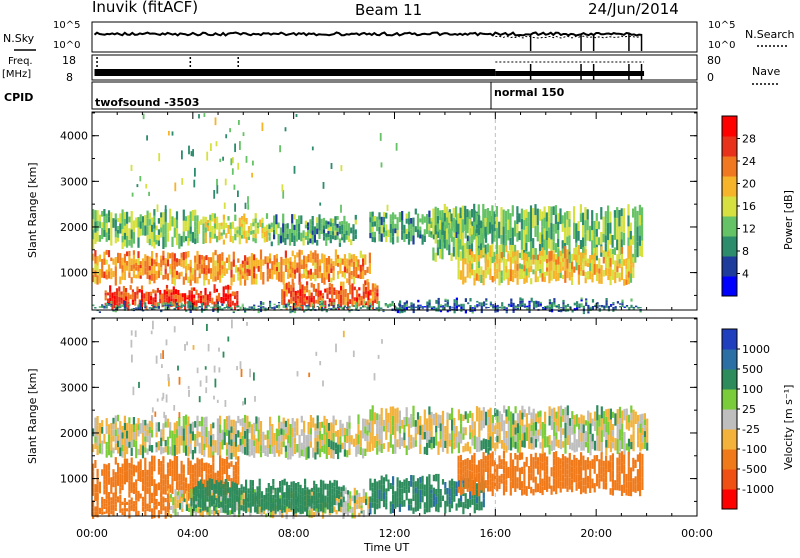 The height and width of the screenshot is (558, 800). Describe the element at coordinates (217, 189) in the screenshot. I see `echo-scatter` at that location.